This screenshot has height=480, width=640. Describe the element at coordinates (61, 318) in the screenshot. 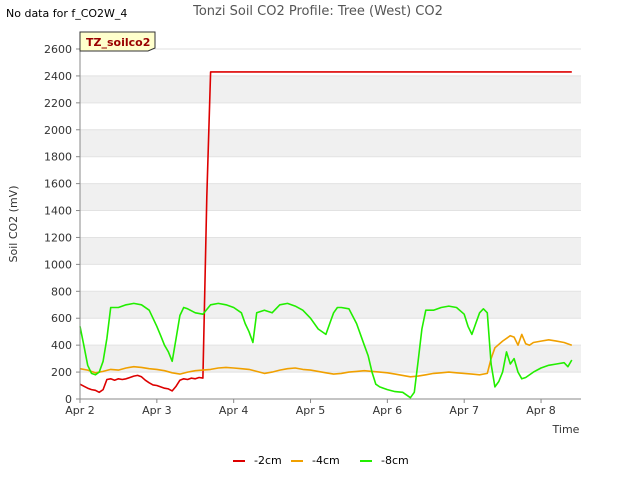

I see `y-tick-label: 600` at that location.